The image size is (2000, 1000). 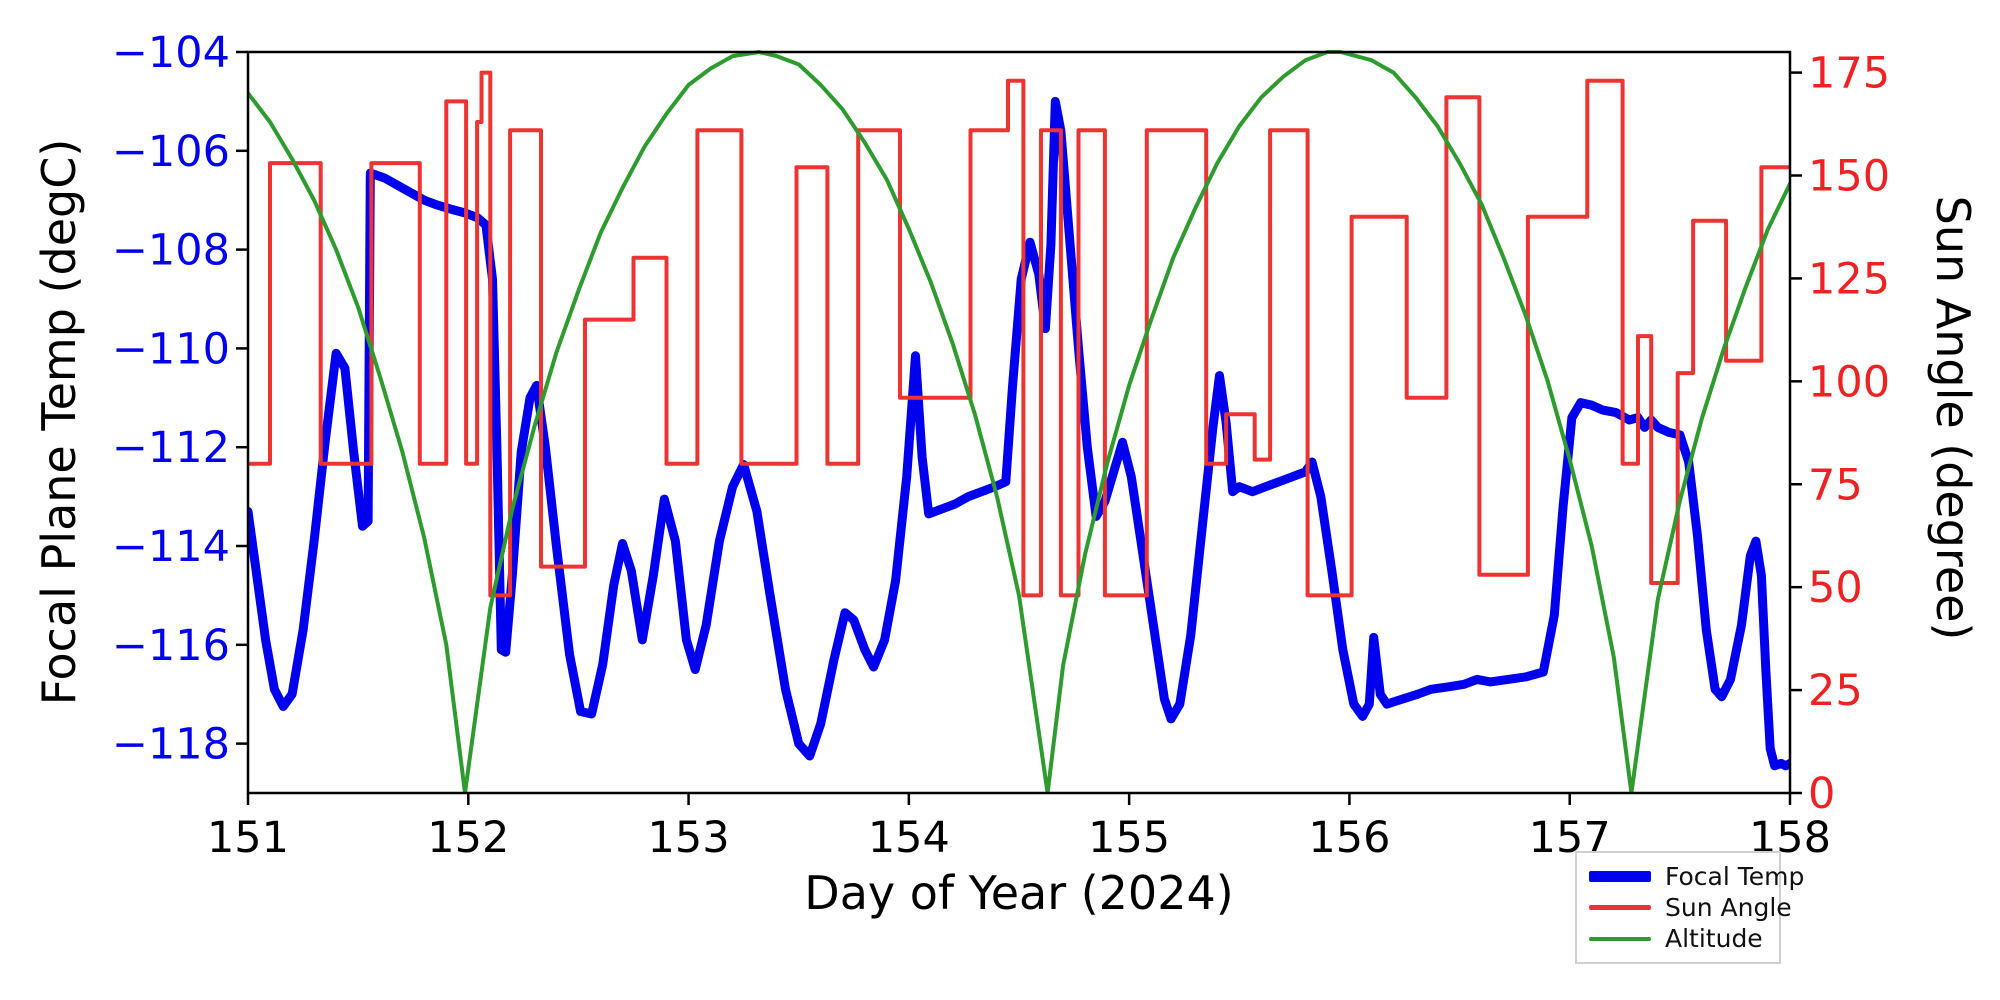 What do you see at coordinates (1620, 938) in the screenshot?
I see `altitude-line-swatch` at bounding box center [1620, 938].